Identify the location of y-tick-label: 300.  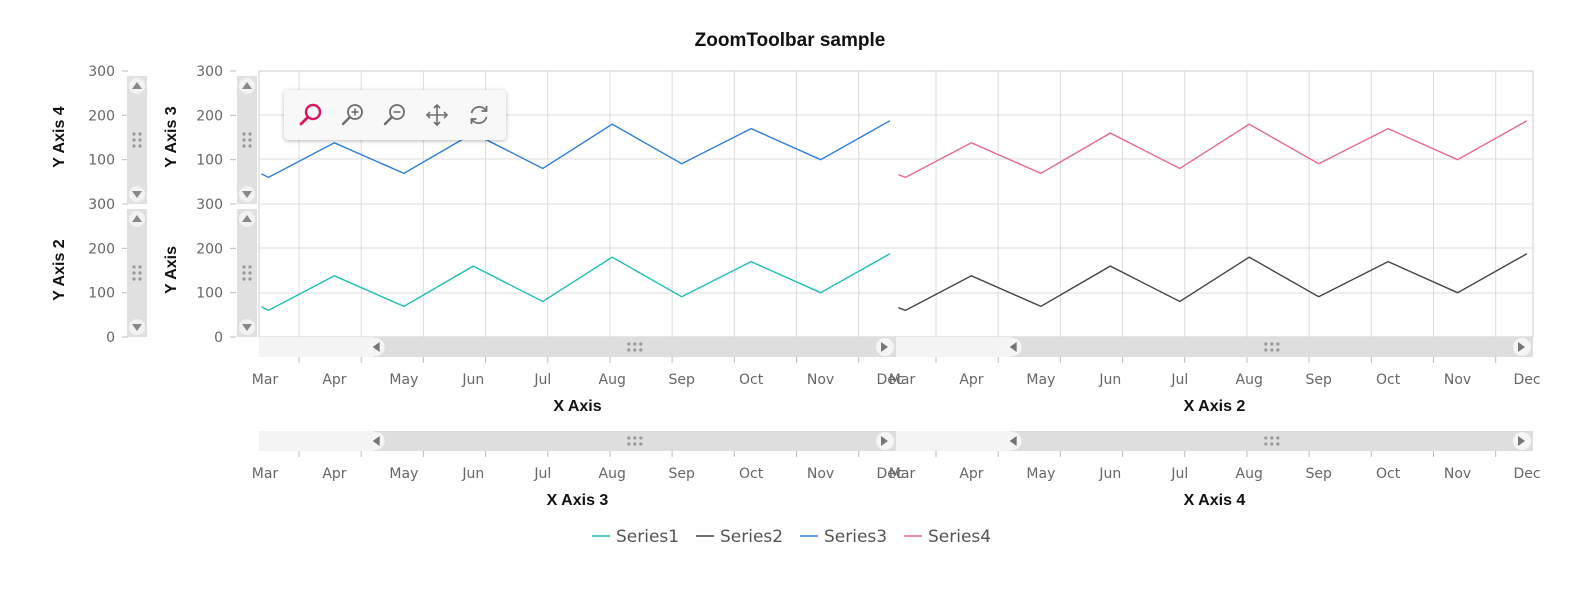
(209, 205).